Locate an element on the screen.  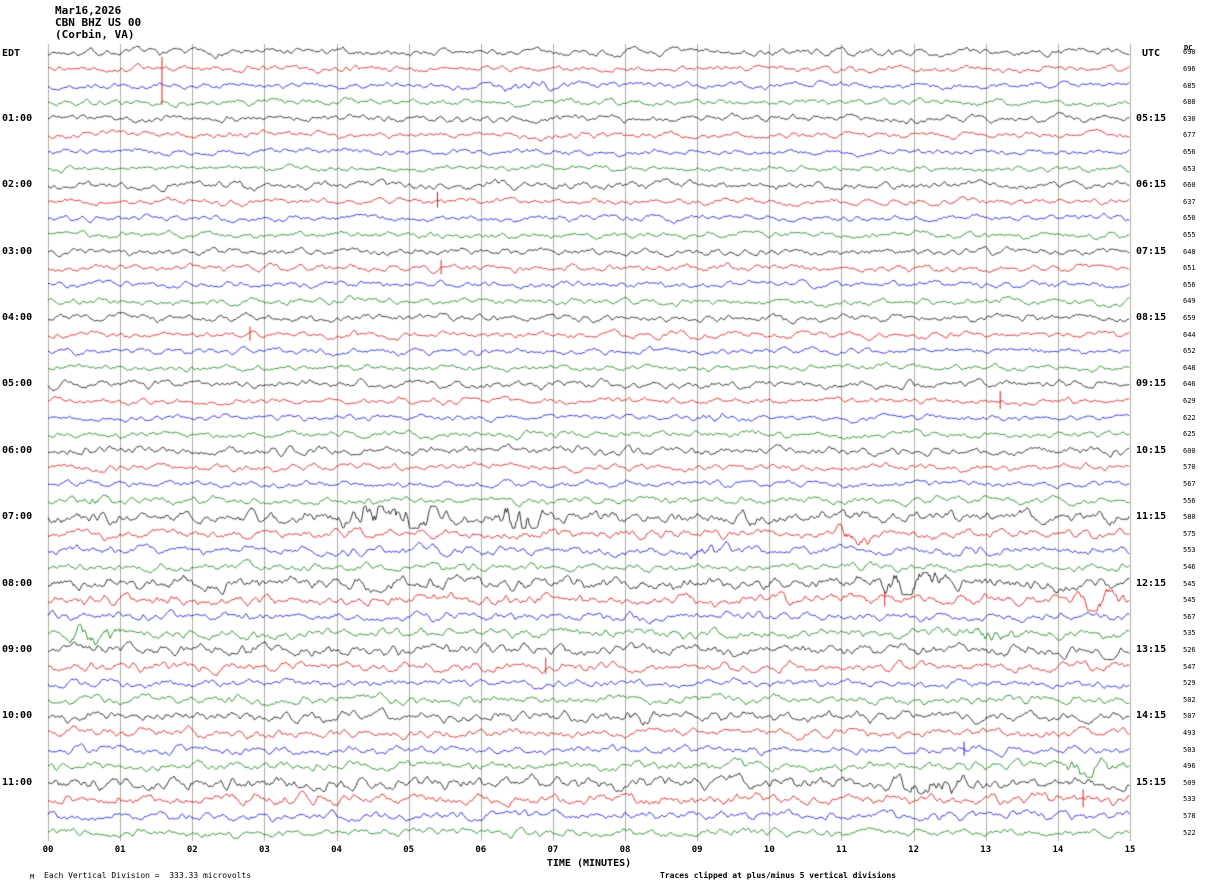
x-axis-tick: 14 is located at coordinates (1058, 850).